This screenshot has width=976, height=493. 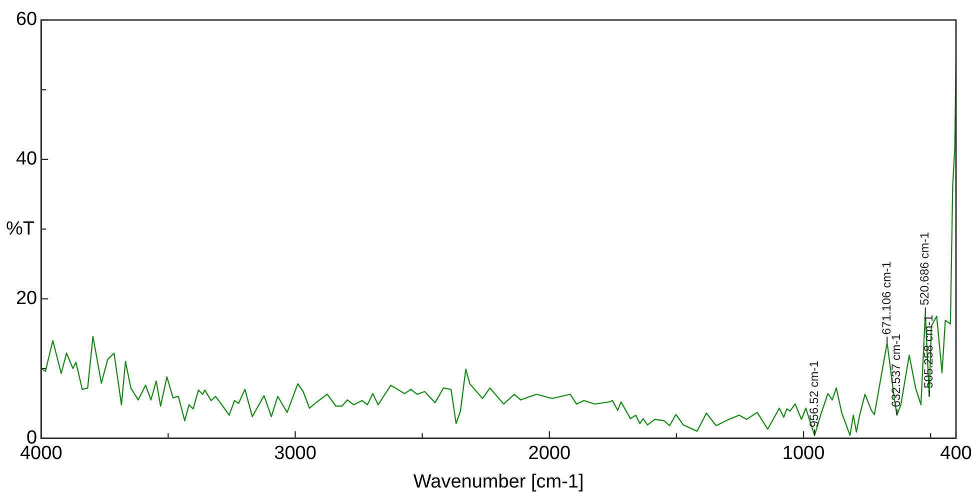 I want to click on x-axis-title: Wavenumber [cm-1], so click(x=498, y=482).